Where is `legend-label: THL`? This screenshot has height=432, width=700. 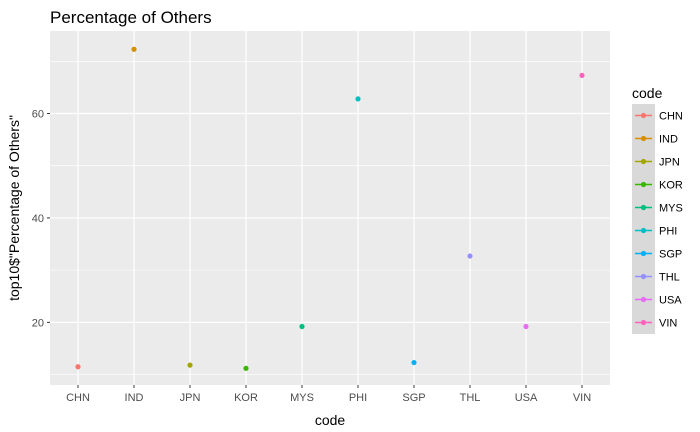
legend-label: THL is located at coordinates (669, 278).